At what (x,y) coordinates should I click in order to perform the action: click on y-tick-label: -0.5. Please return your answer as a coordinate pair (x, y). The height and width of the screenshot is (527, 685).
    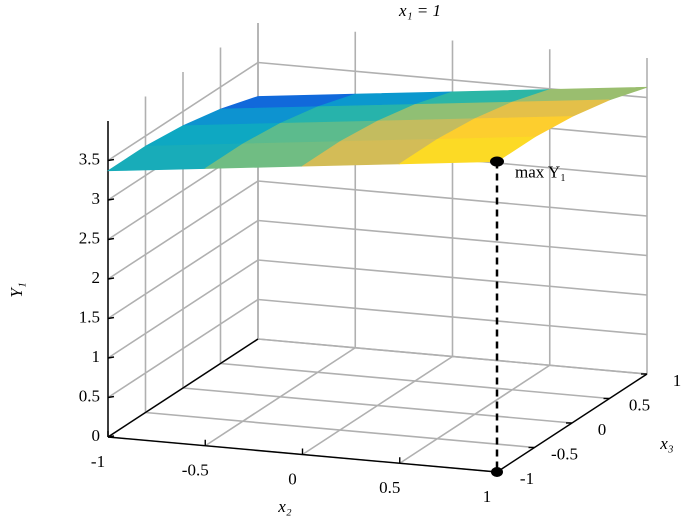
    Looking at the image, I should click on (564, 453).